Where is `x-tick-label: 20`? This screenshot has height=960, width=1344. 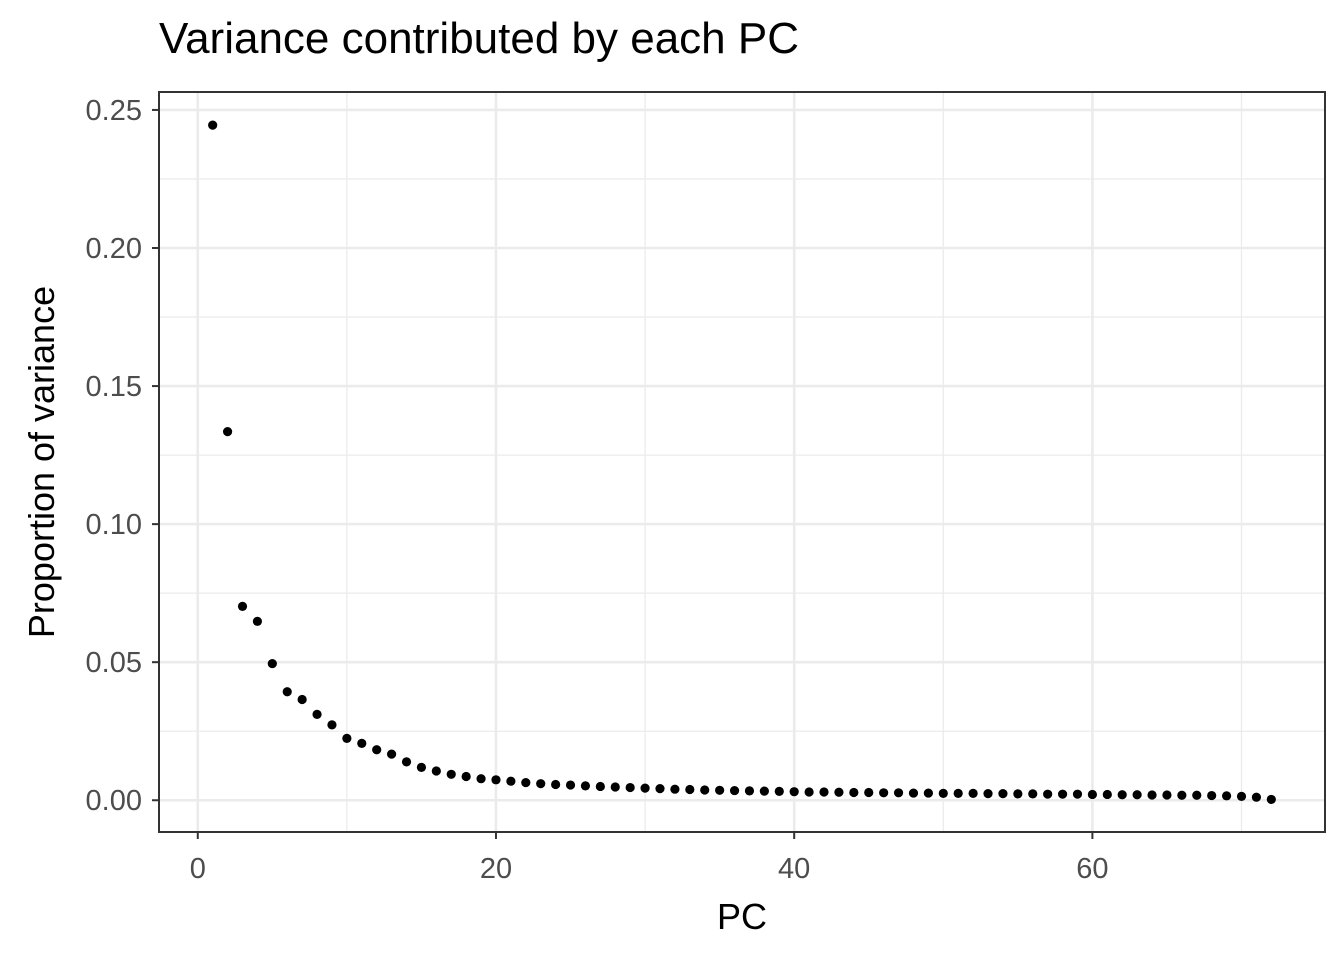
x-tick-label: 20 is located at coordinates (496, 869).